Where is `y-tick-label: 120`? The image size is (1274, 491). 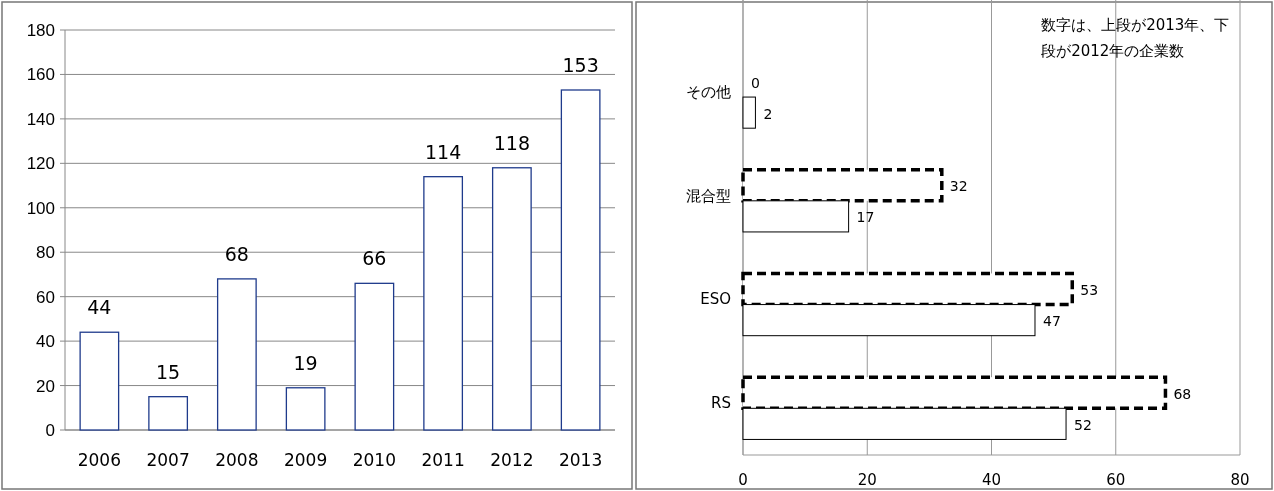 y-tick-label: 120 is located at coordinates (40, 164).